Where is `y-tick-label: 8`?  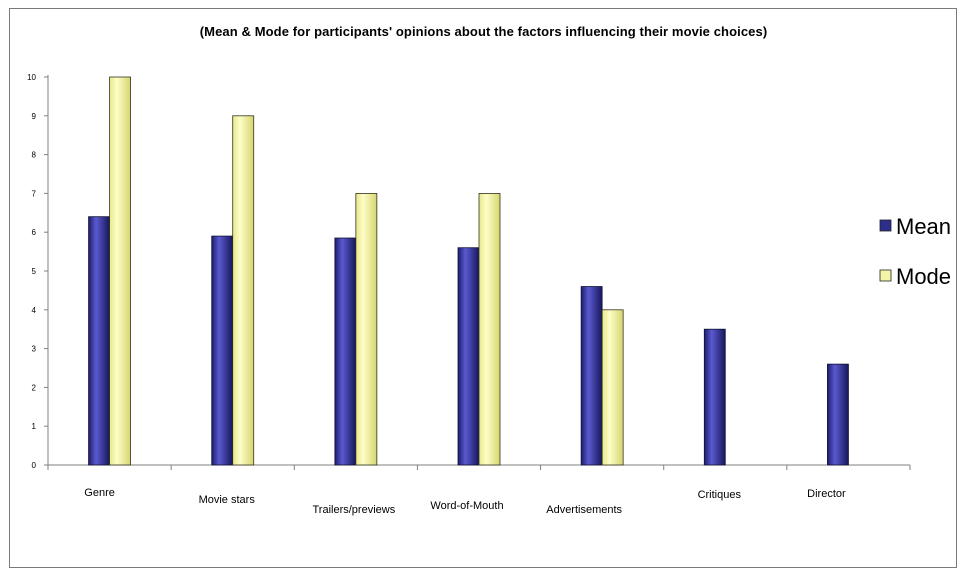
y-tick-label: 8 is located at coordinates (34, 155).